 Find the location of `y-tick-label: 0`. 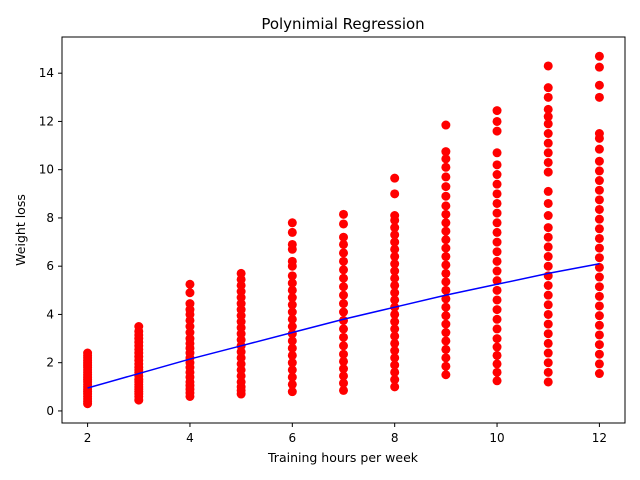

y-tick-label: 0 is located at coordinates (50, 411).